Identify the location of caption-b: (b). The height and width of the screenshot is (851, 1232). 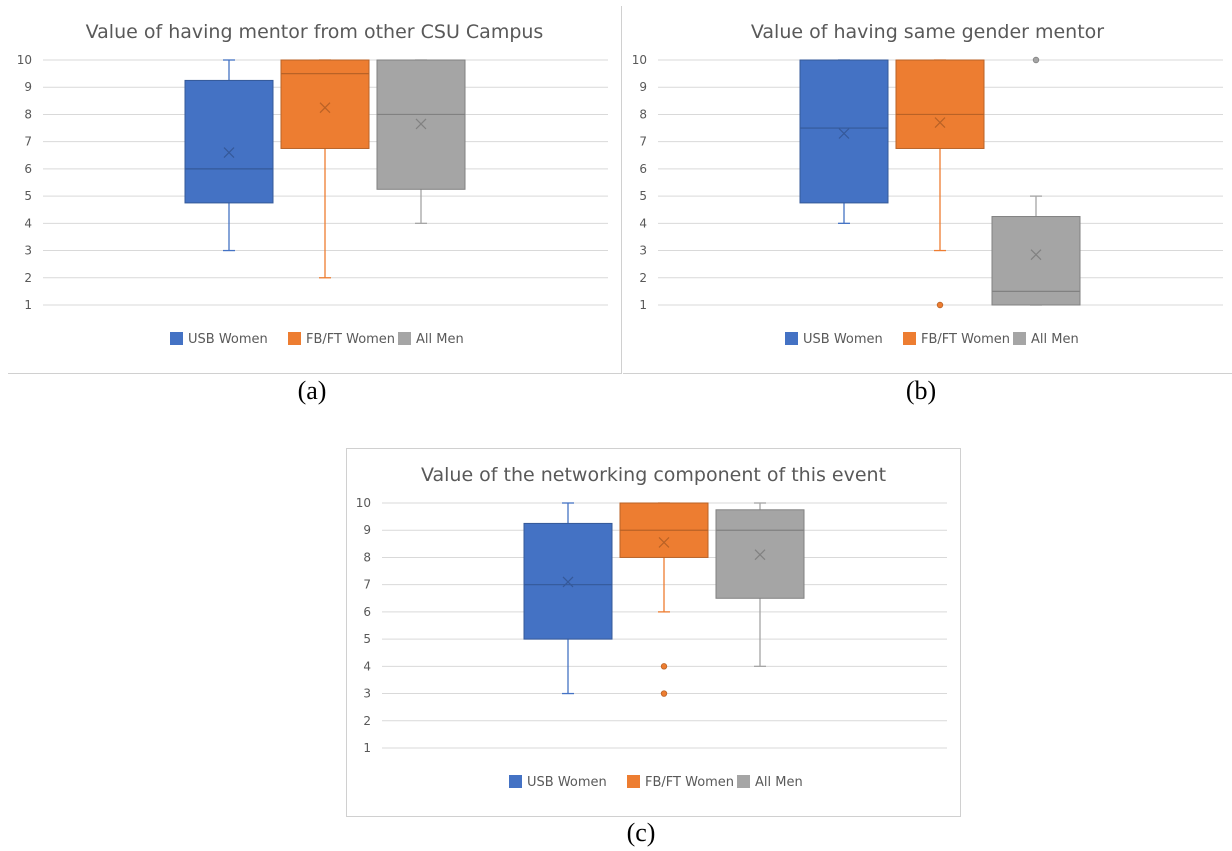
(921, 390).